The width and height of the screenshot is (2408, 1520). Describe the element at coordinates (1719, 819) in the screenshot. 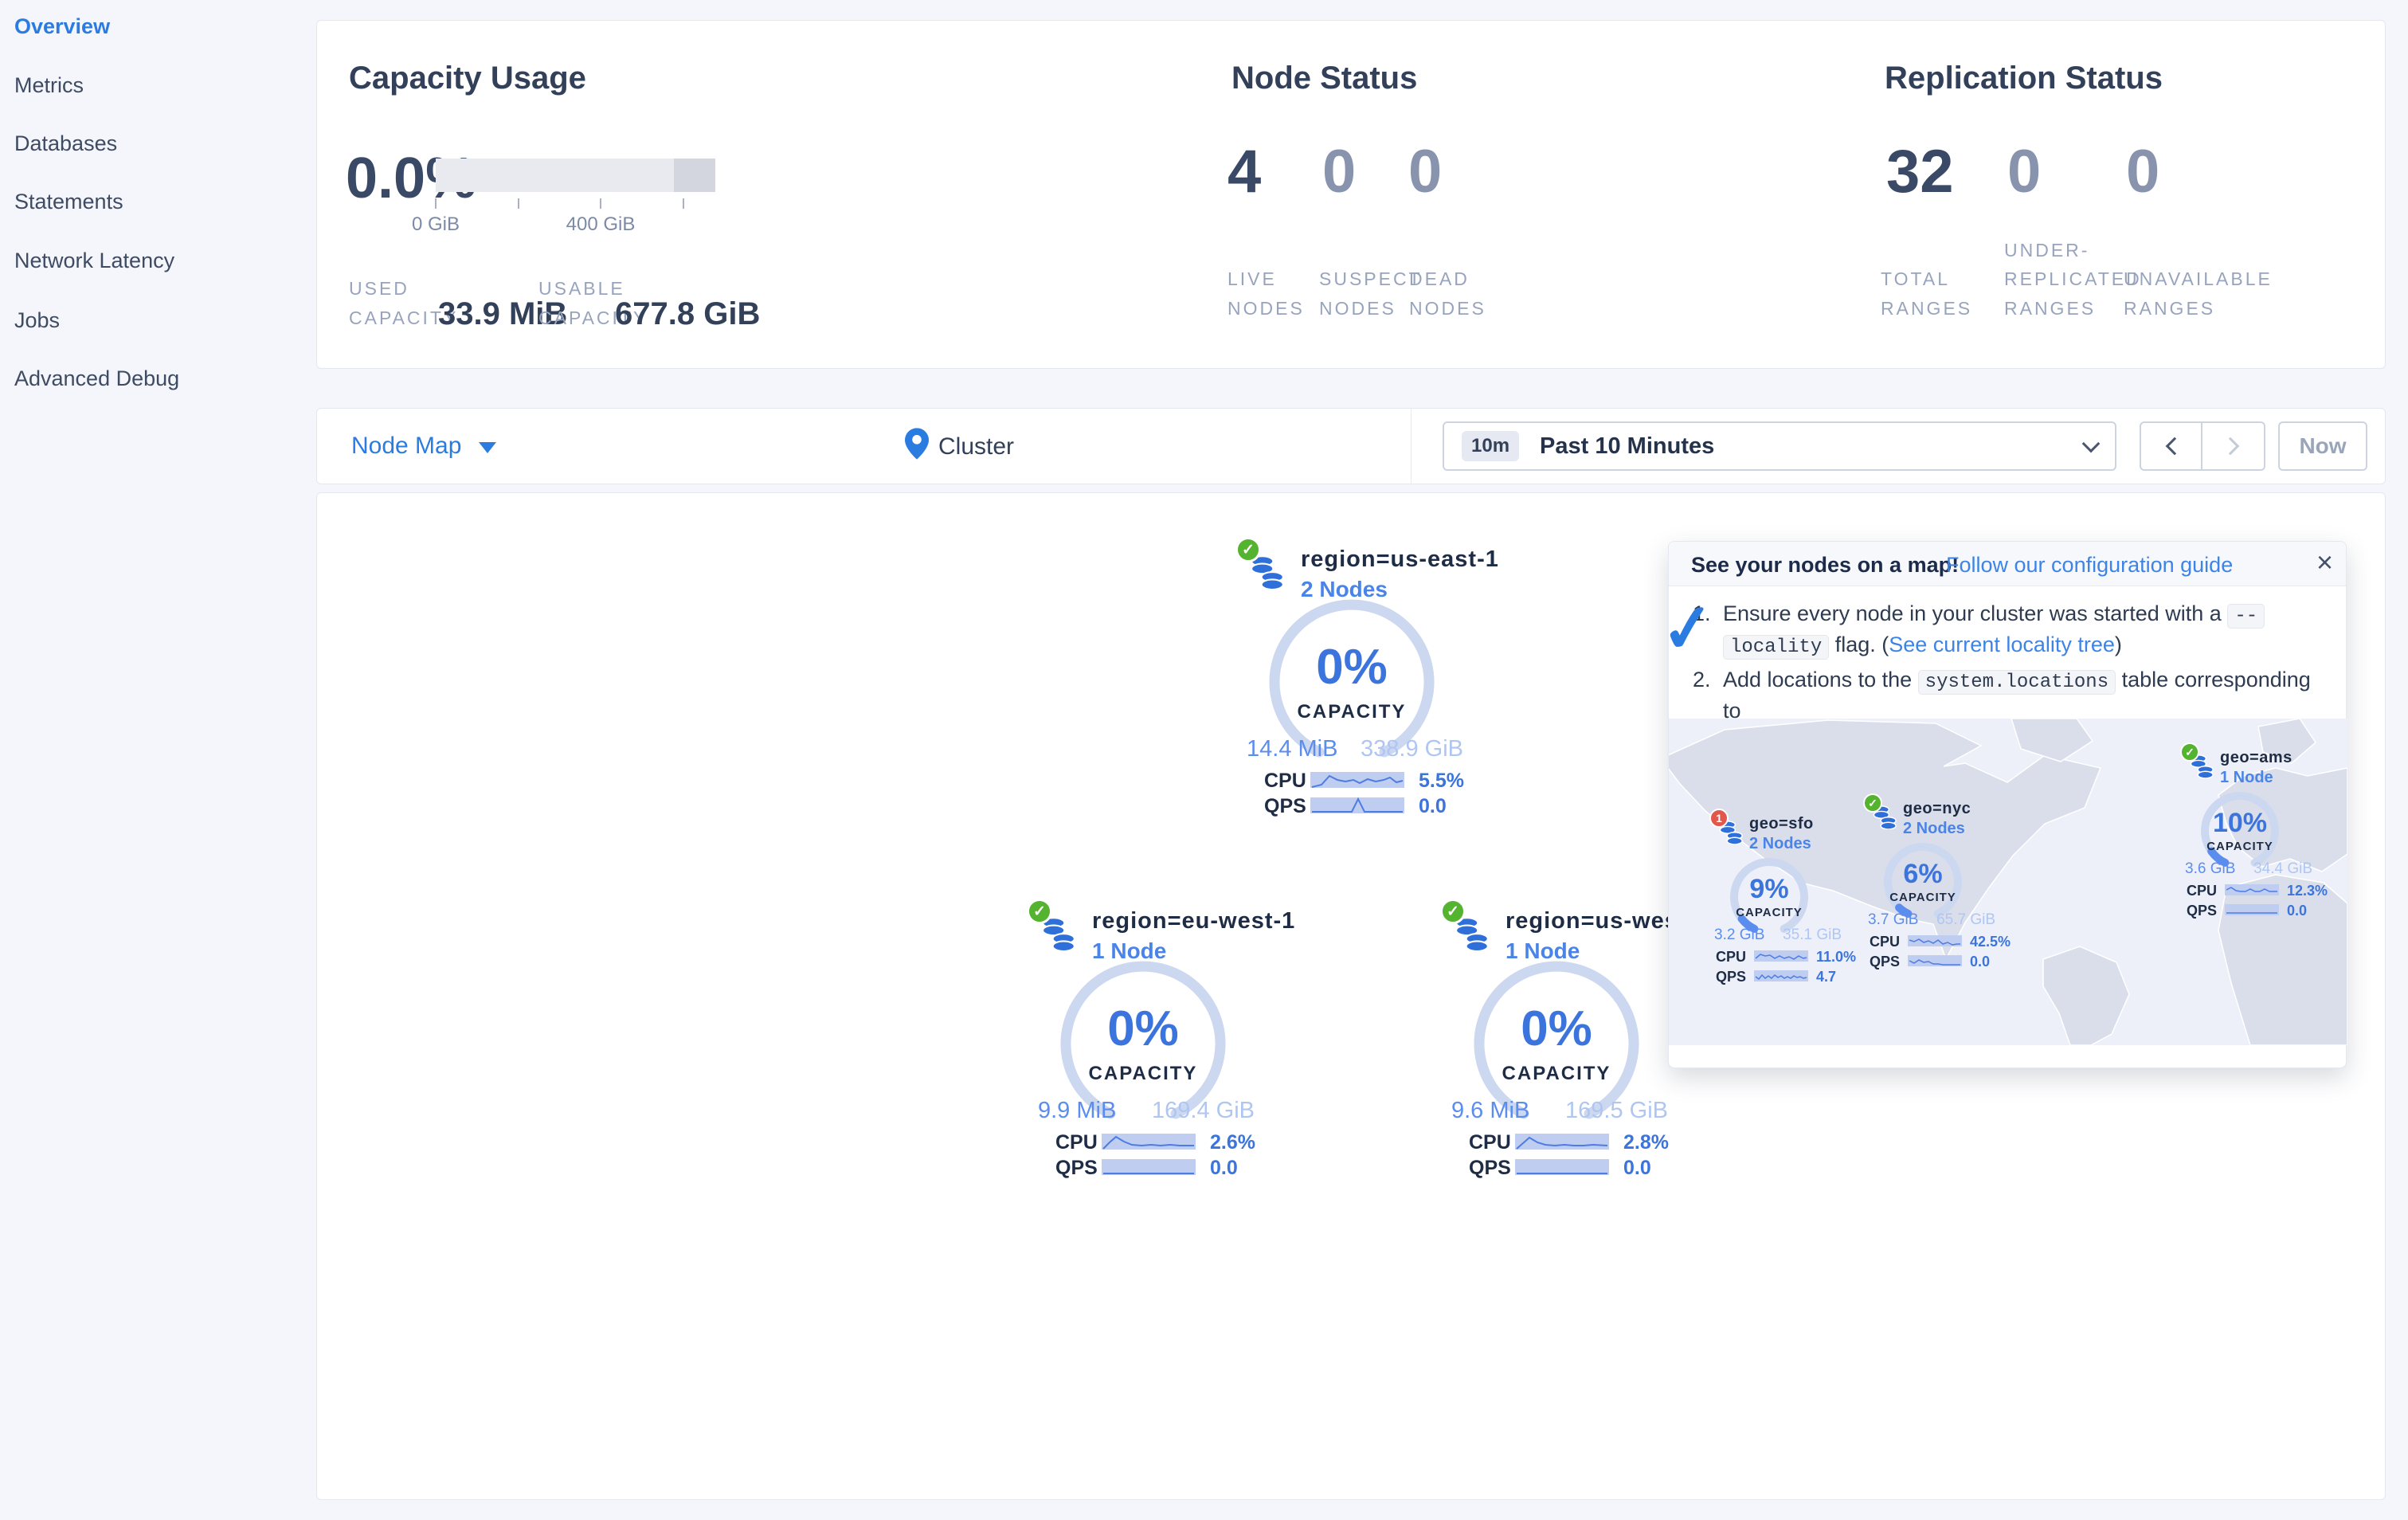

I see `warning-count-badge: 1` at that location.